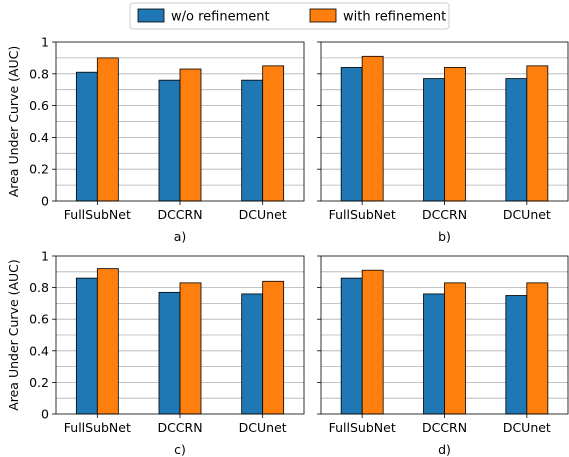 This screenshot has height=457, width=569. Describe the element at coordinates (444, 449) in the screenshot. I see `panel-label: d)` at that location.